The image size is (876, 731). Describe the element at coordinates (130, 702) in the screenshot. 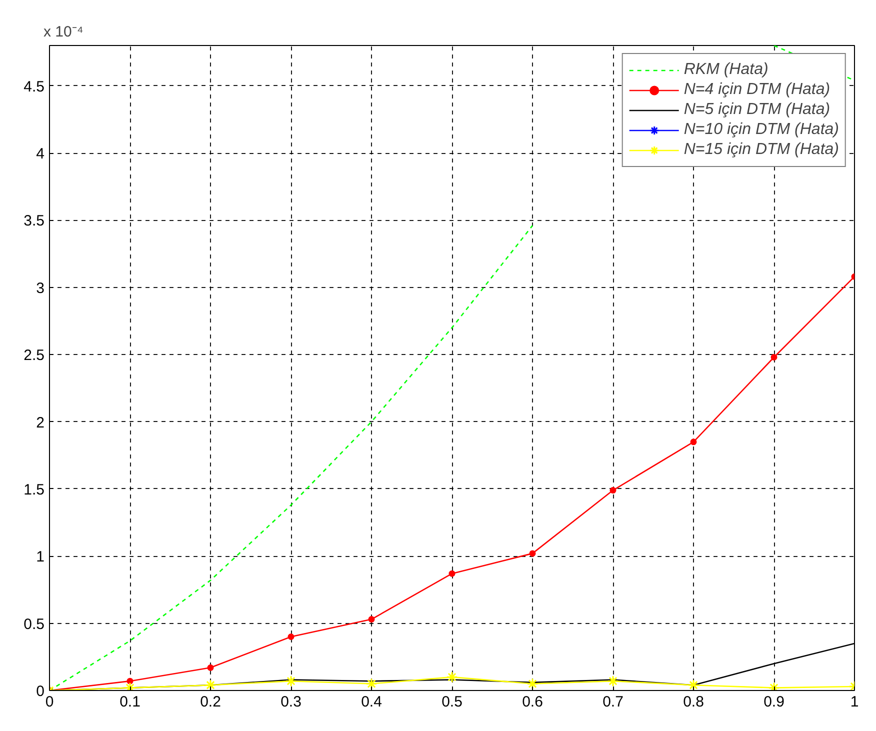

I see `x-tick-label: 0.1` at that location.